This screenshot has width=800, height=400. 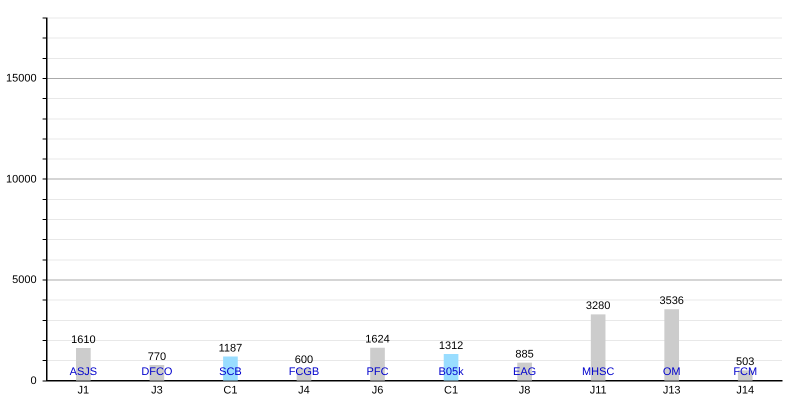 What do you see at coordinates (598, 390) in the screenshot?
I see `x-tick-label: J11` at bounding box center [598, 390].